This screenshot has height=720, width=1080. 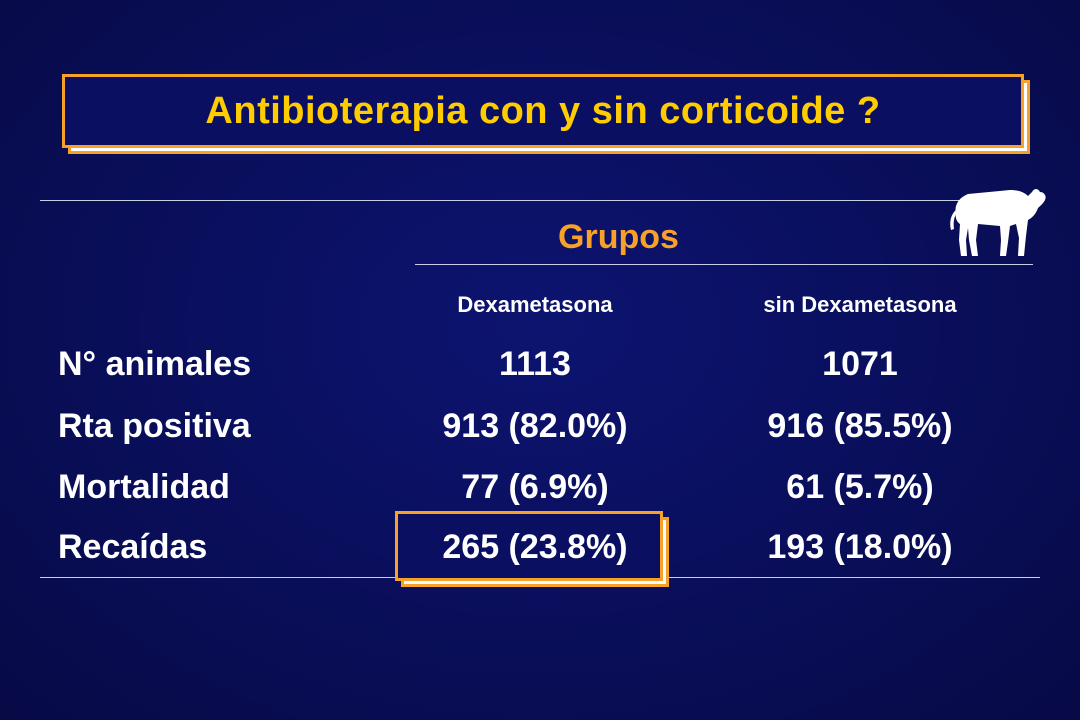 What do you see at coordinates (133, 547) in the screenshot?
I see `row-label-recaidas: Recaídas` at bounding box center [133, 547].